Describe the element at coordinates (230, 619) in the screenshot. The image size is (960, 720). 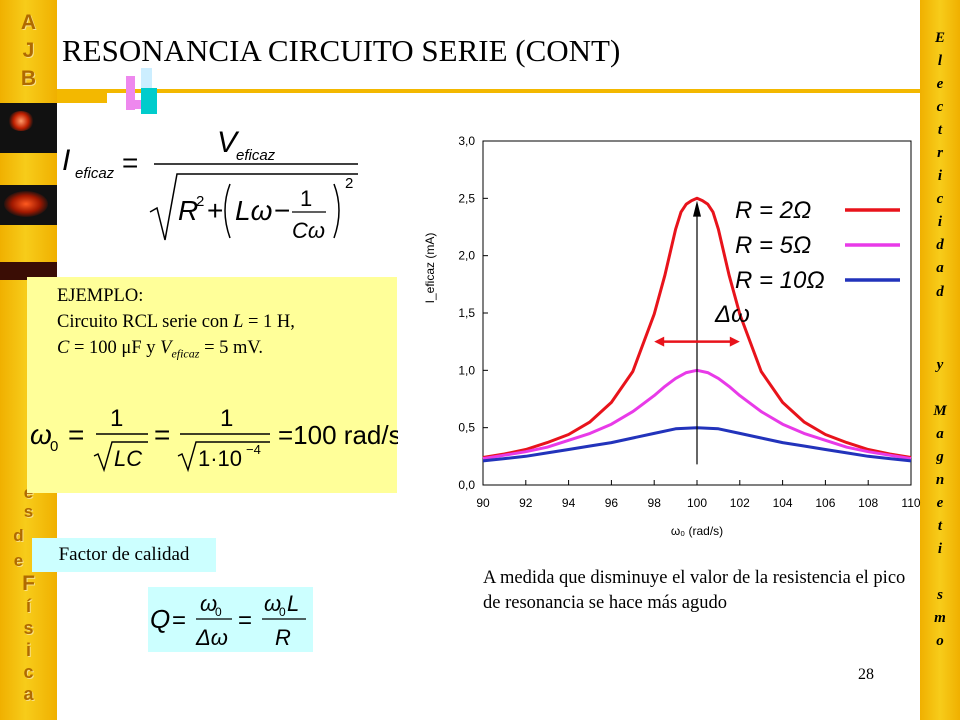
I see `quality-formula: Q = ω 0 Δω = ω 0 L R` at that location.